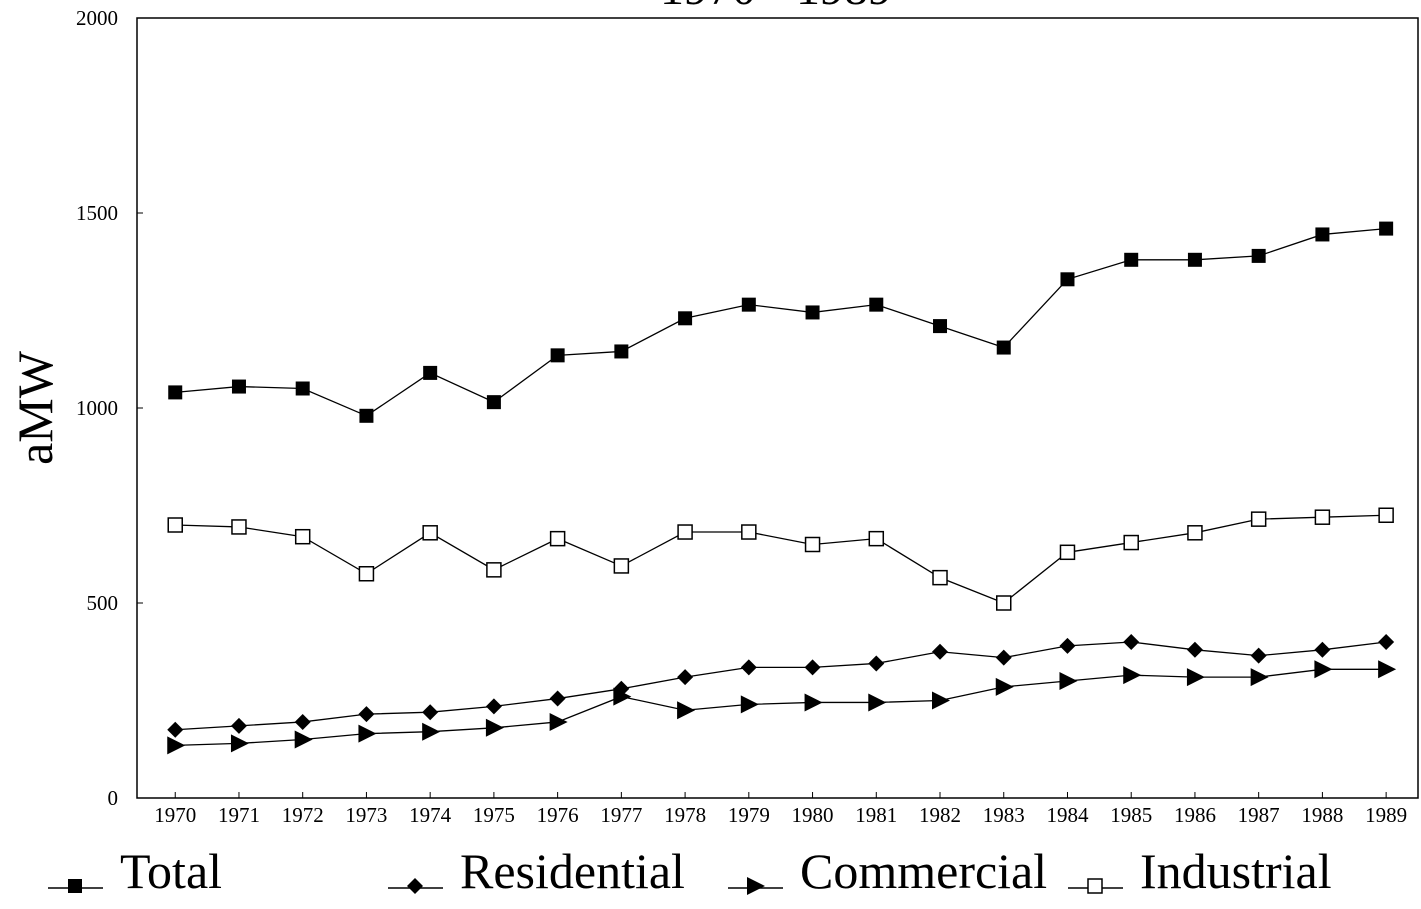 Image resolution: width=1421 pixels, height=909 pixels. Describe the element at coordinates (1067, 815) in the screenshot. I see `x-tick-label: 1984` at that location.